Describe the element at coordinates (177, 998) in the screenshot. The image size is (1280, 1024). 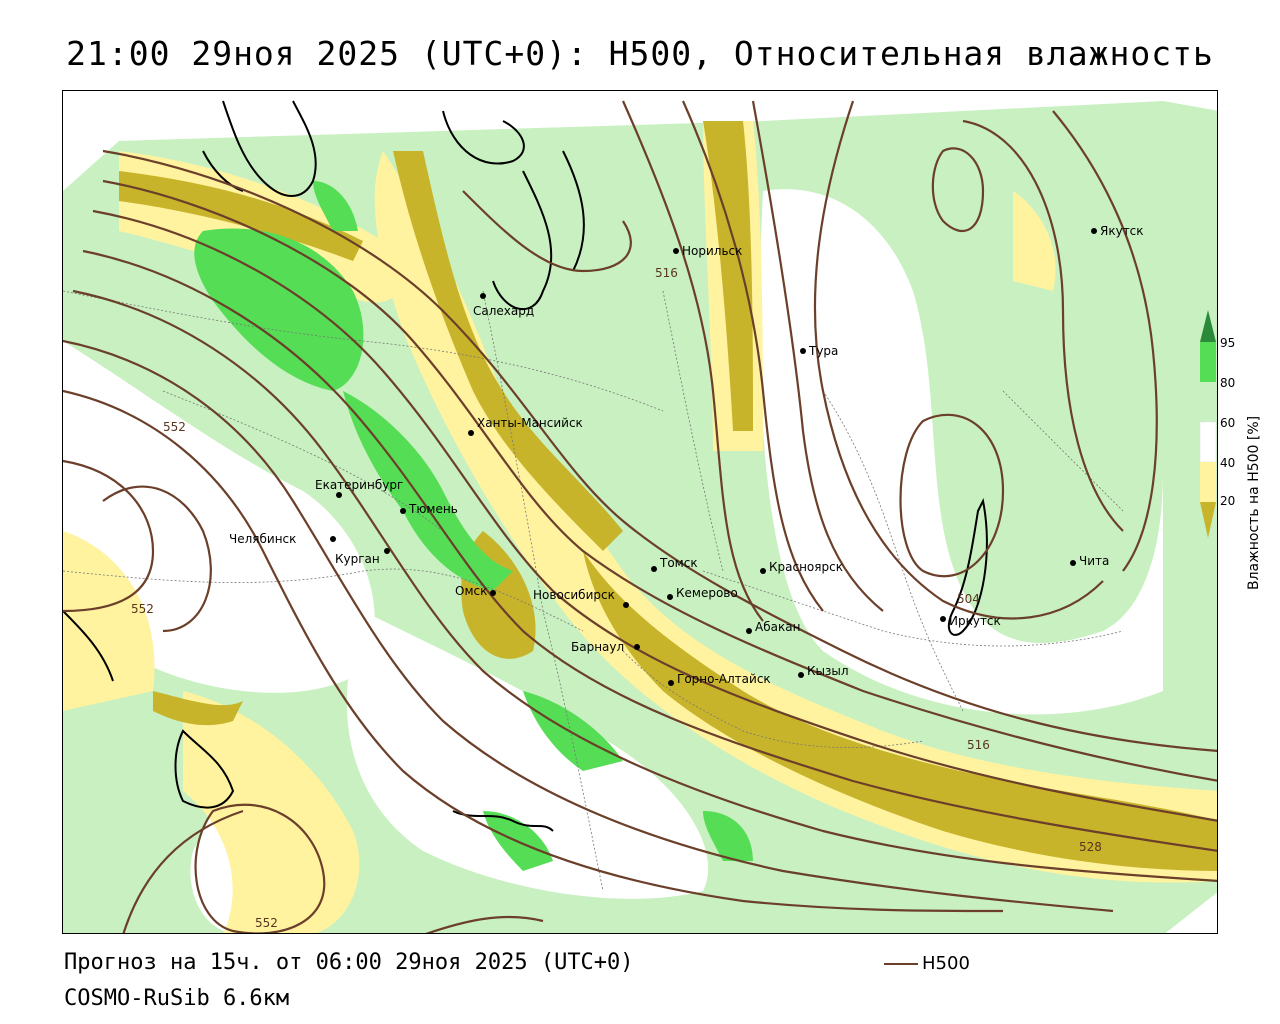
I see `model-name: COSMO-RuSib 6.6км` at that location.